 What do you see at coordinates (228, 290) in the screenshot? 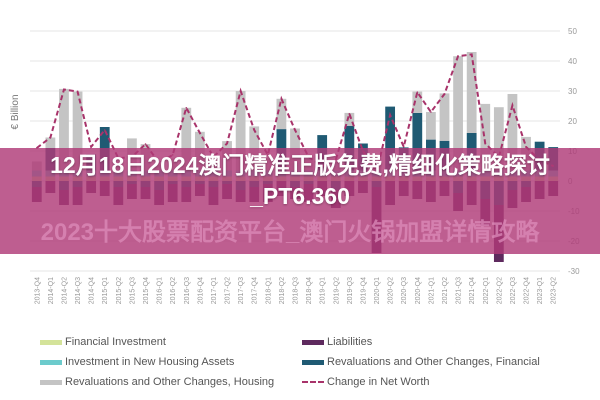
I see `x-tick-label: 2017-Q2` at bounding box center [228, 290].